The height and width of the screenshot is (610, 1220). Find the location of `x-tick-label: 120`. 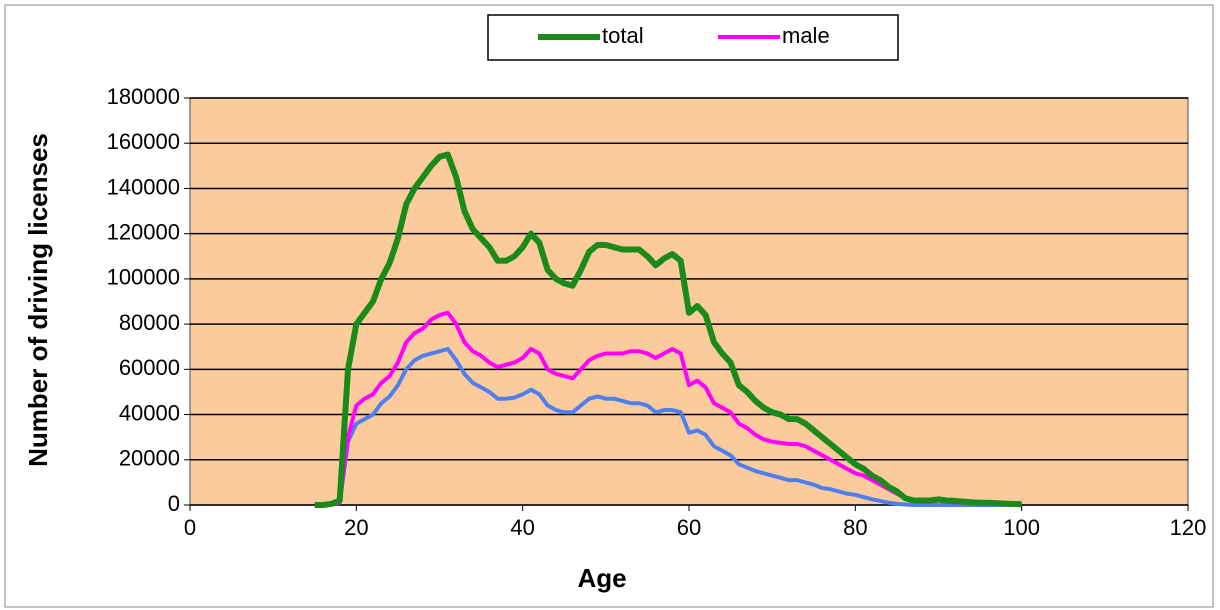

x-tick-label: 120 is located at coordinates (1188, 527).